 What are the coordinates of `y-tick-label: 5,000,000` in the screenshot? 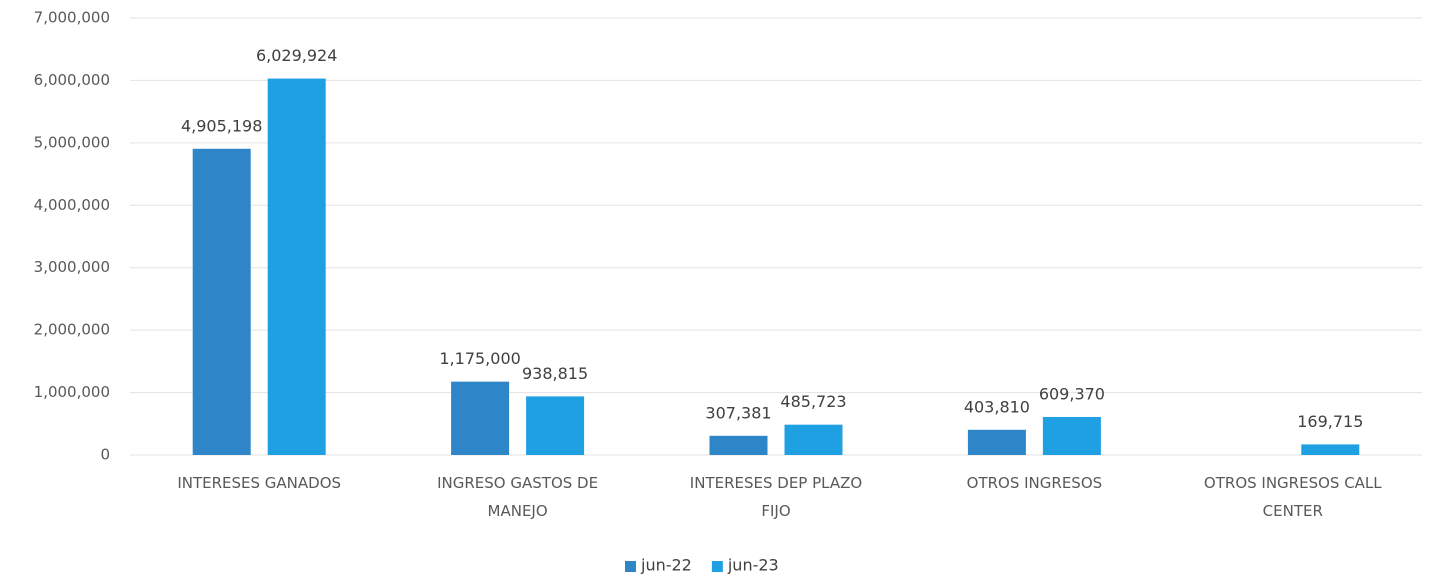 It's located at (72, 142).